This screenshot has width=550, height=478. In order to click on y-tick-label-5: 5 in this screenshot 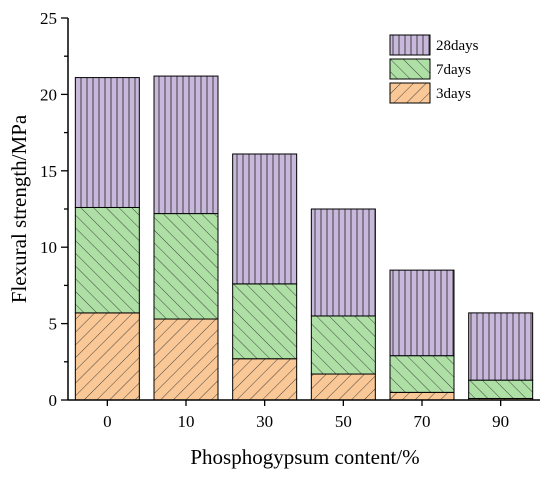, I will do `click(53, 324)`.